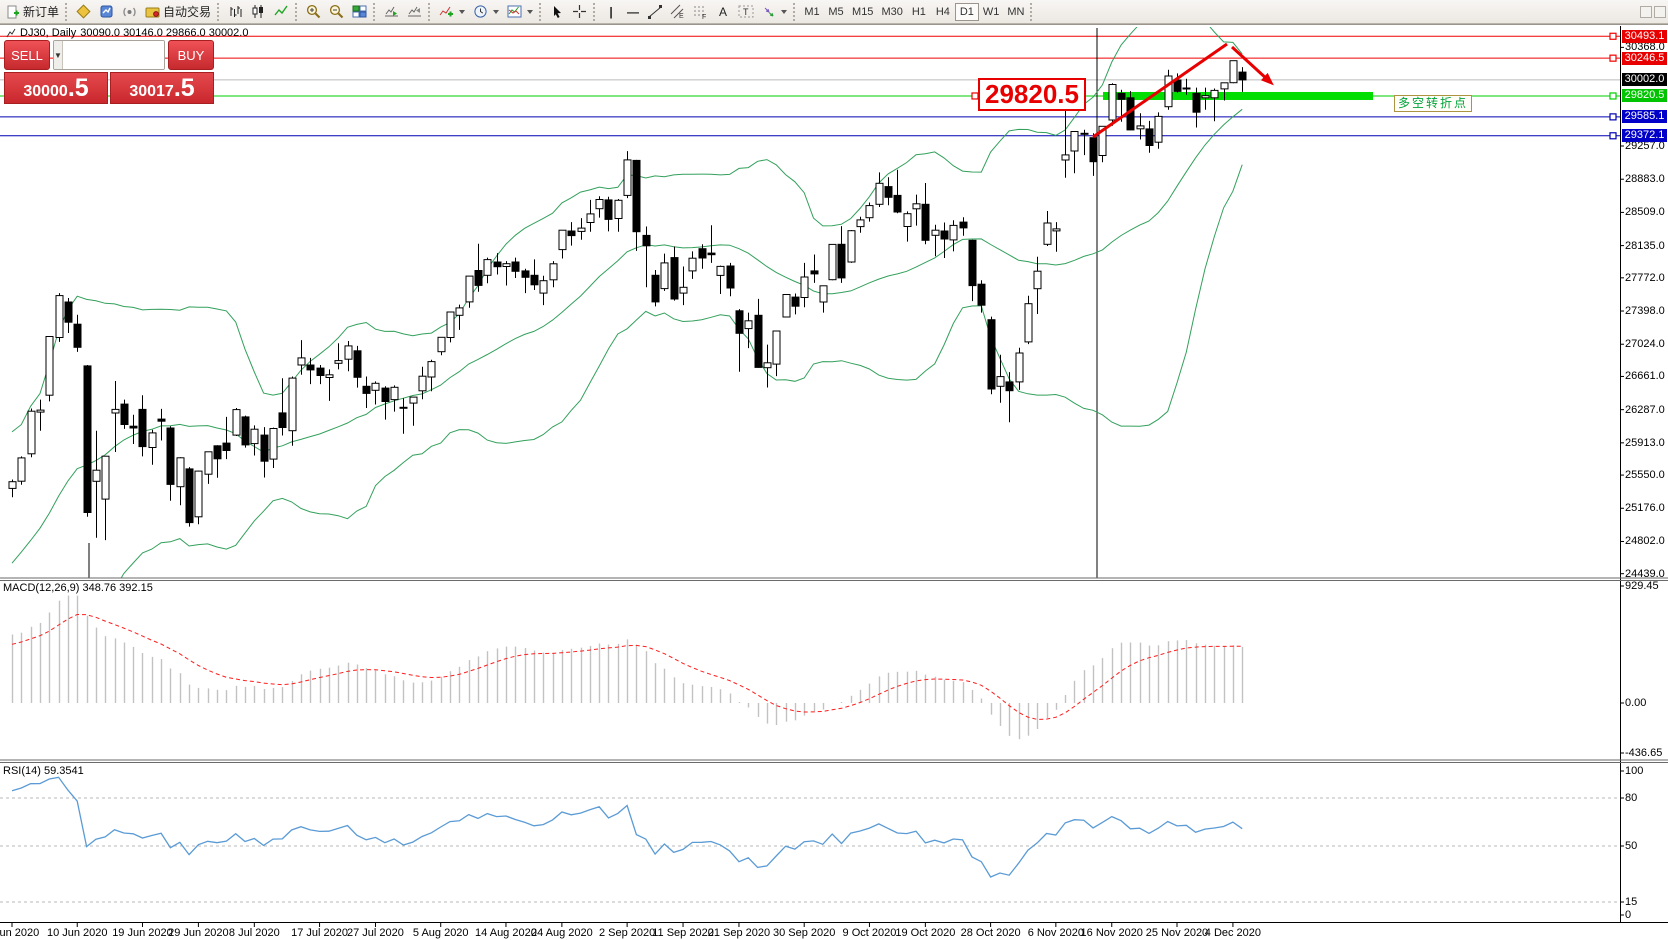 This screenshot has height=940, width=1668. What do you see at coordinates (812, 11) in the screenshot?
I see `timeframe-m1: M1` at bounding box center [812, 11].